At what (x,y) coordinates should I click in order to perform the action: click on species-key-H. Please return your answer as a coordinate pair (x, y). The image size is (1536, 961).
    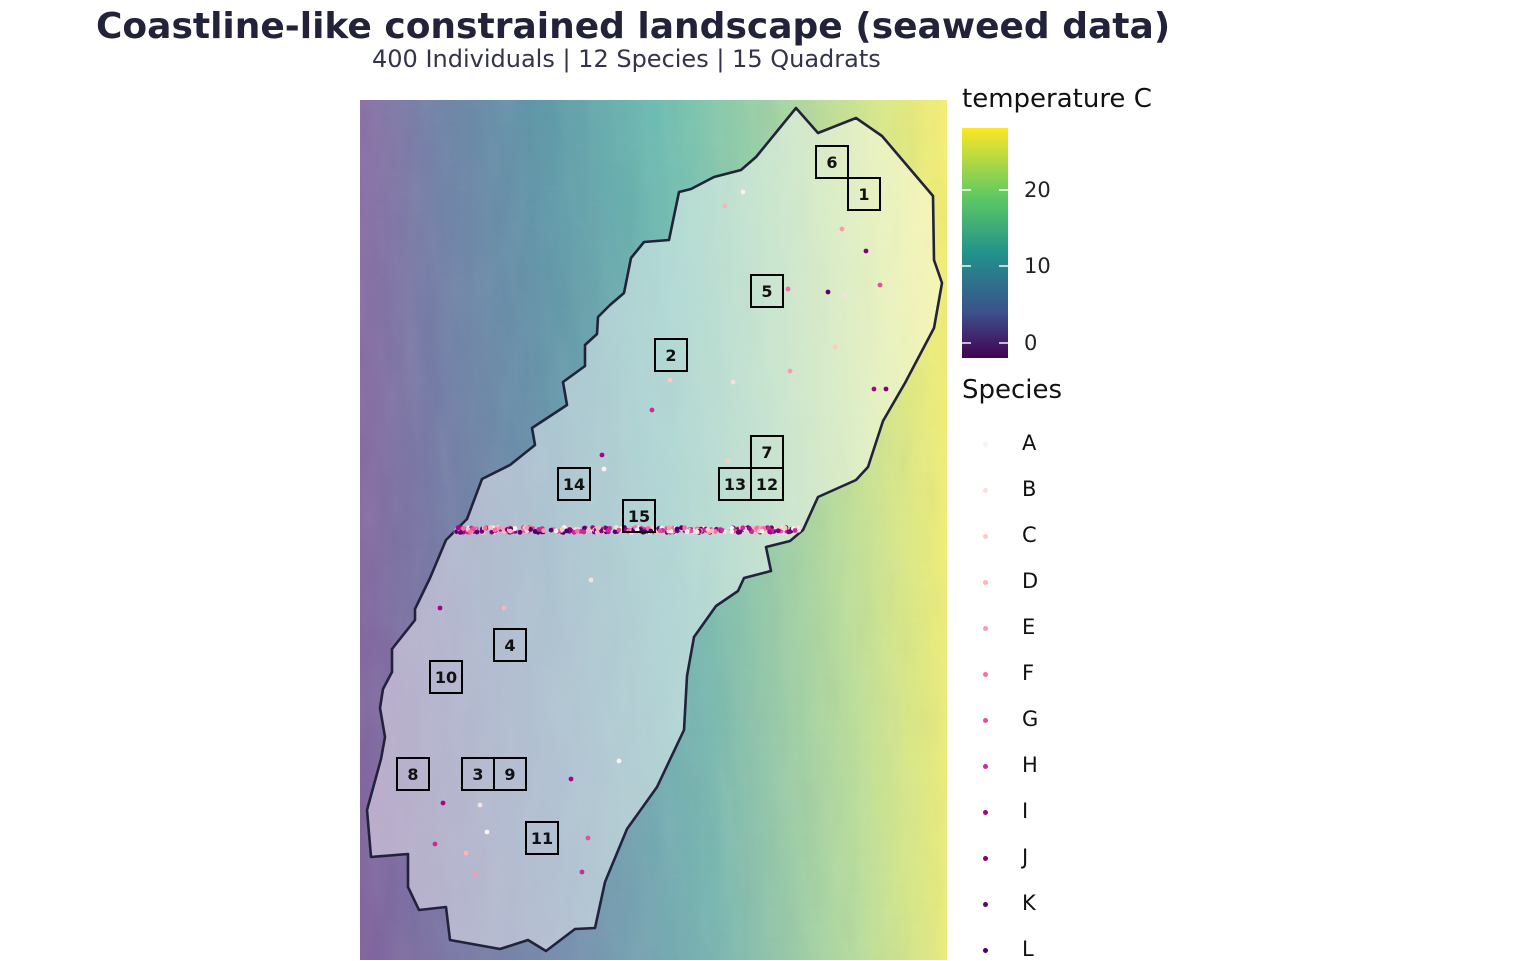
    Looking at the image, I should click on (985, 766).